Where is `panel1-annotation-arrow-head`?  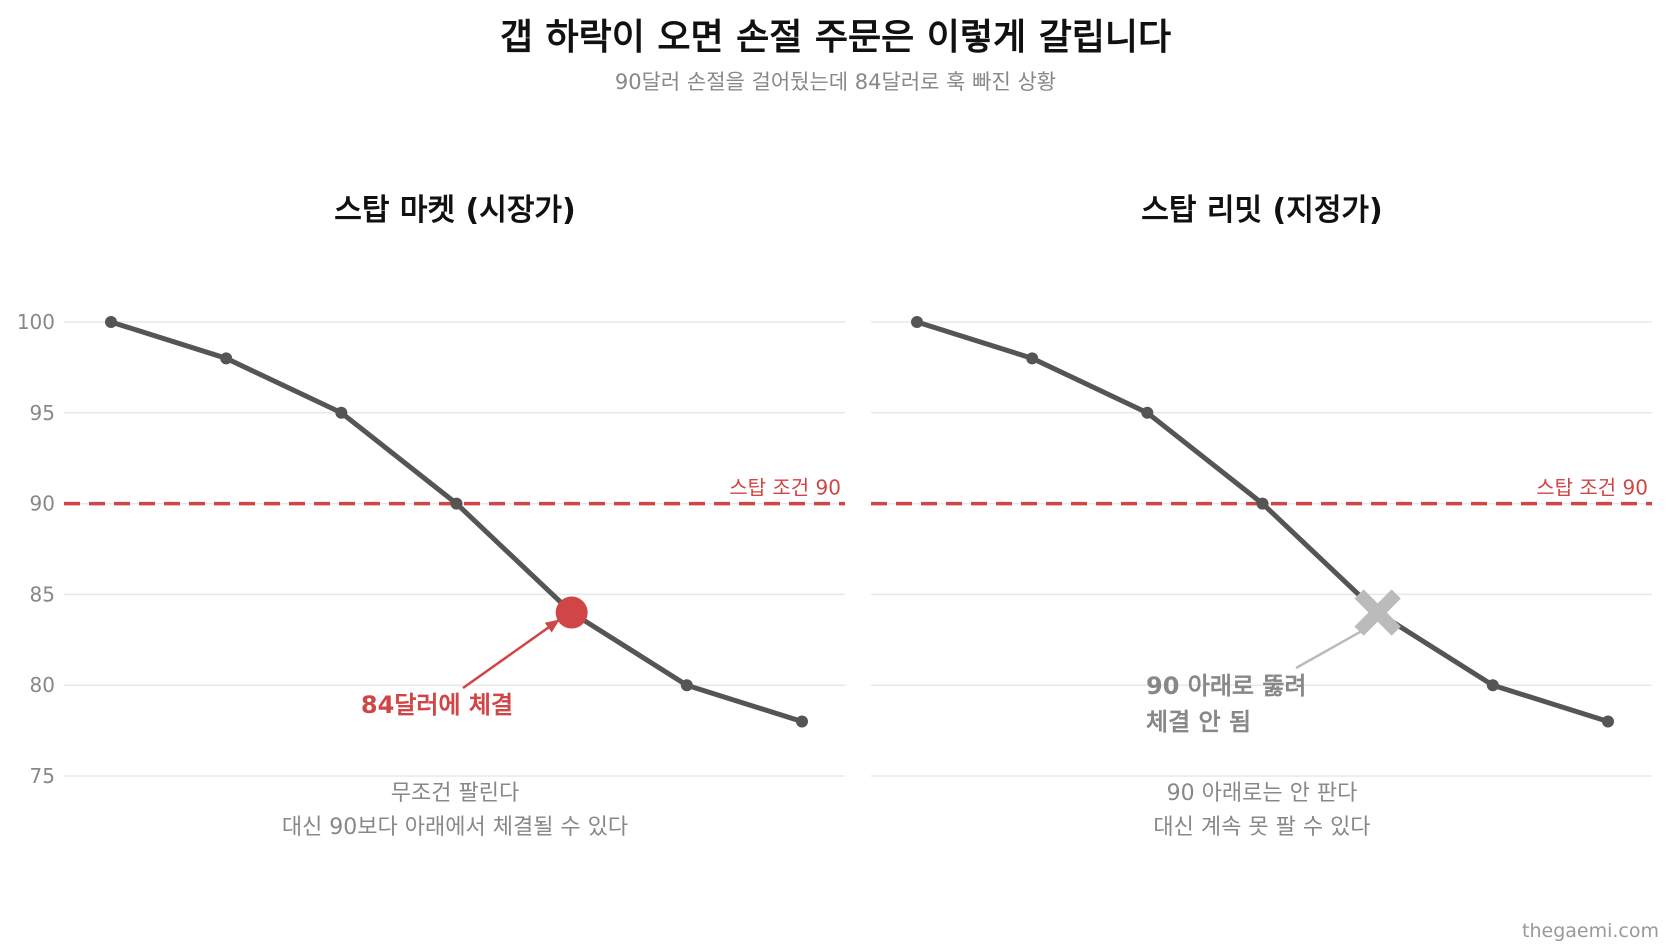 panel1-annotation-arrow-head is located at coordinates (552, 626).